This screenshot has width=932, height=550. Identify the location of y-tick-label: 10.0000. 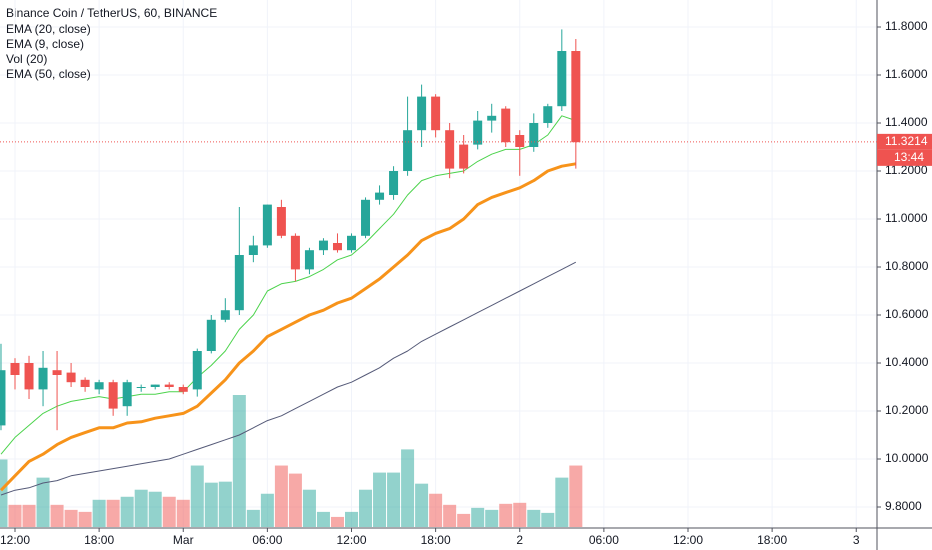
(907, 458).